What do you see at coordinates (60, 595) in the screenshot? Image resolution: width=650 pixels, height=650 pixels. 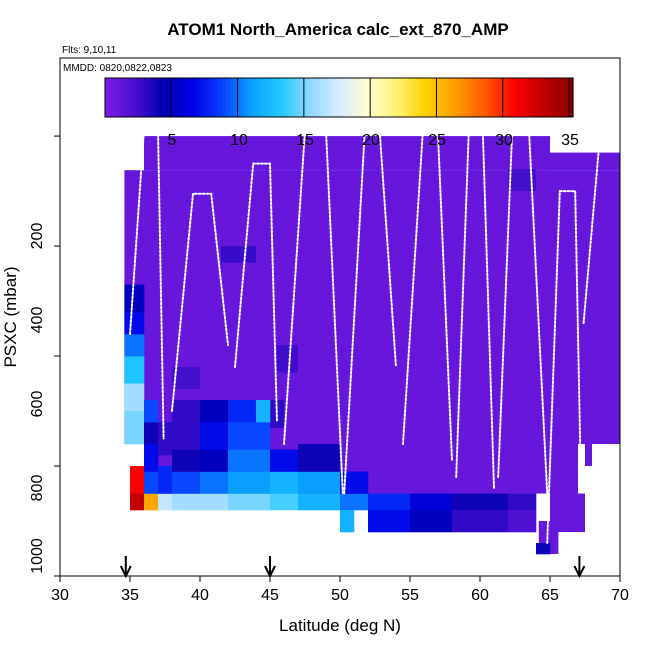 I see `x-tick-label: 30` at bounding box center [60, 595].